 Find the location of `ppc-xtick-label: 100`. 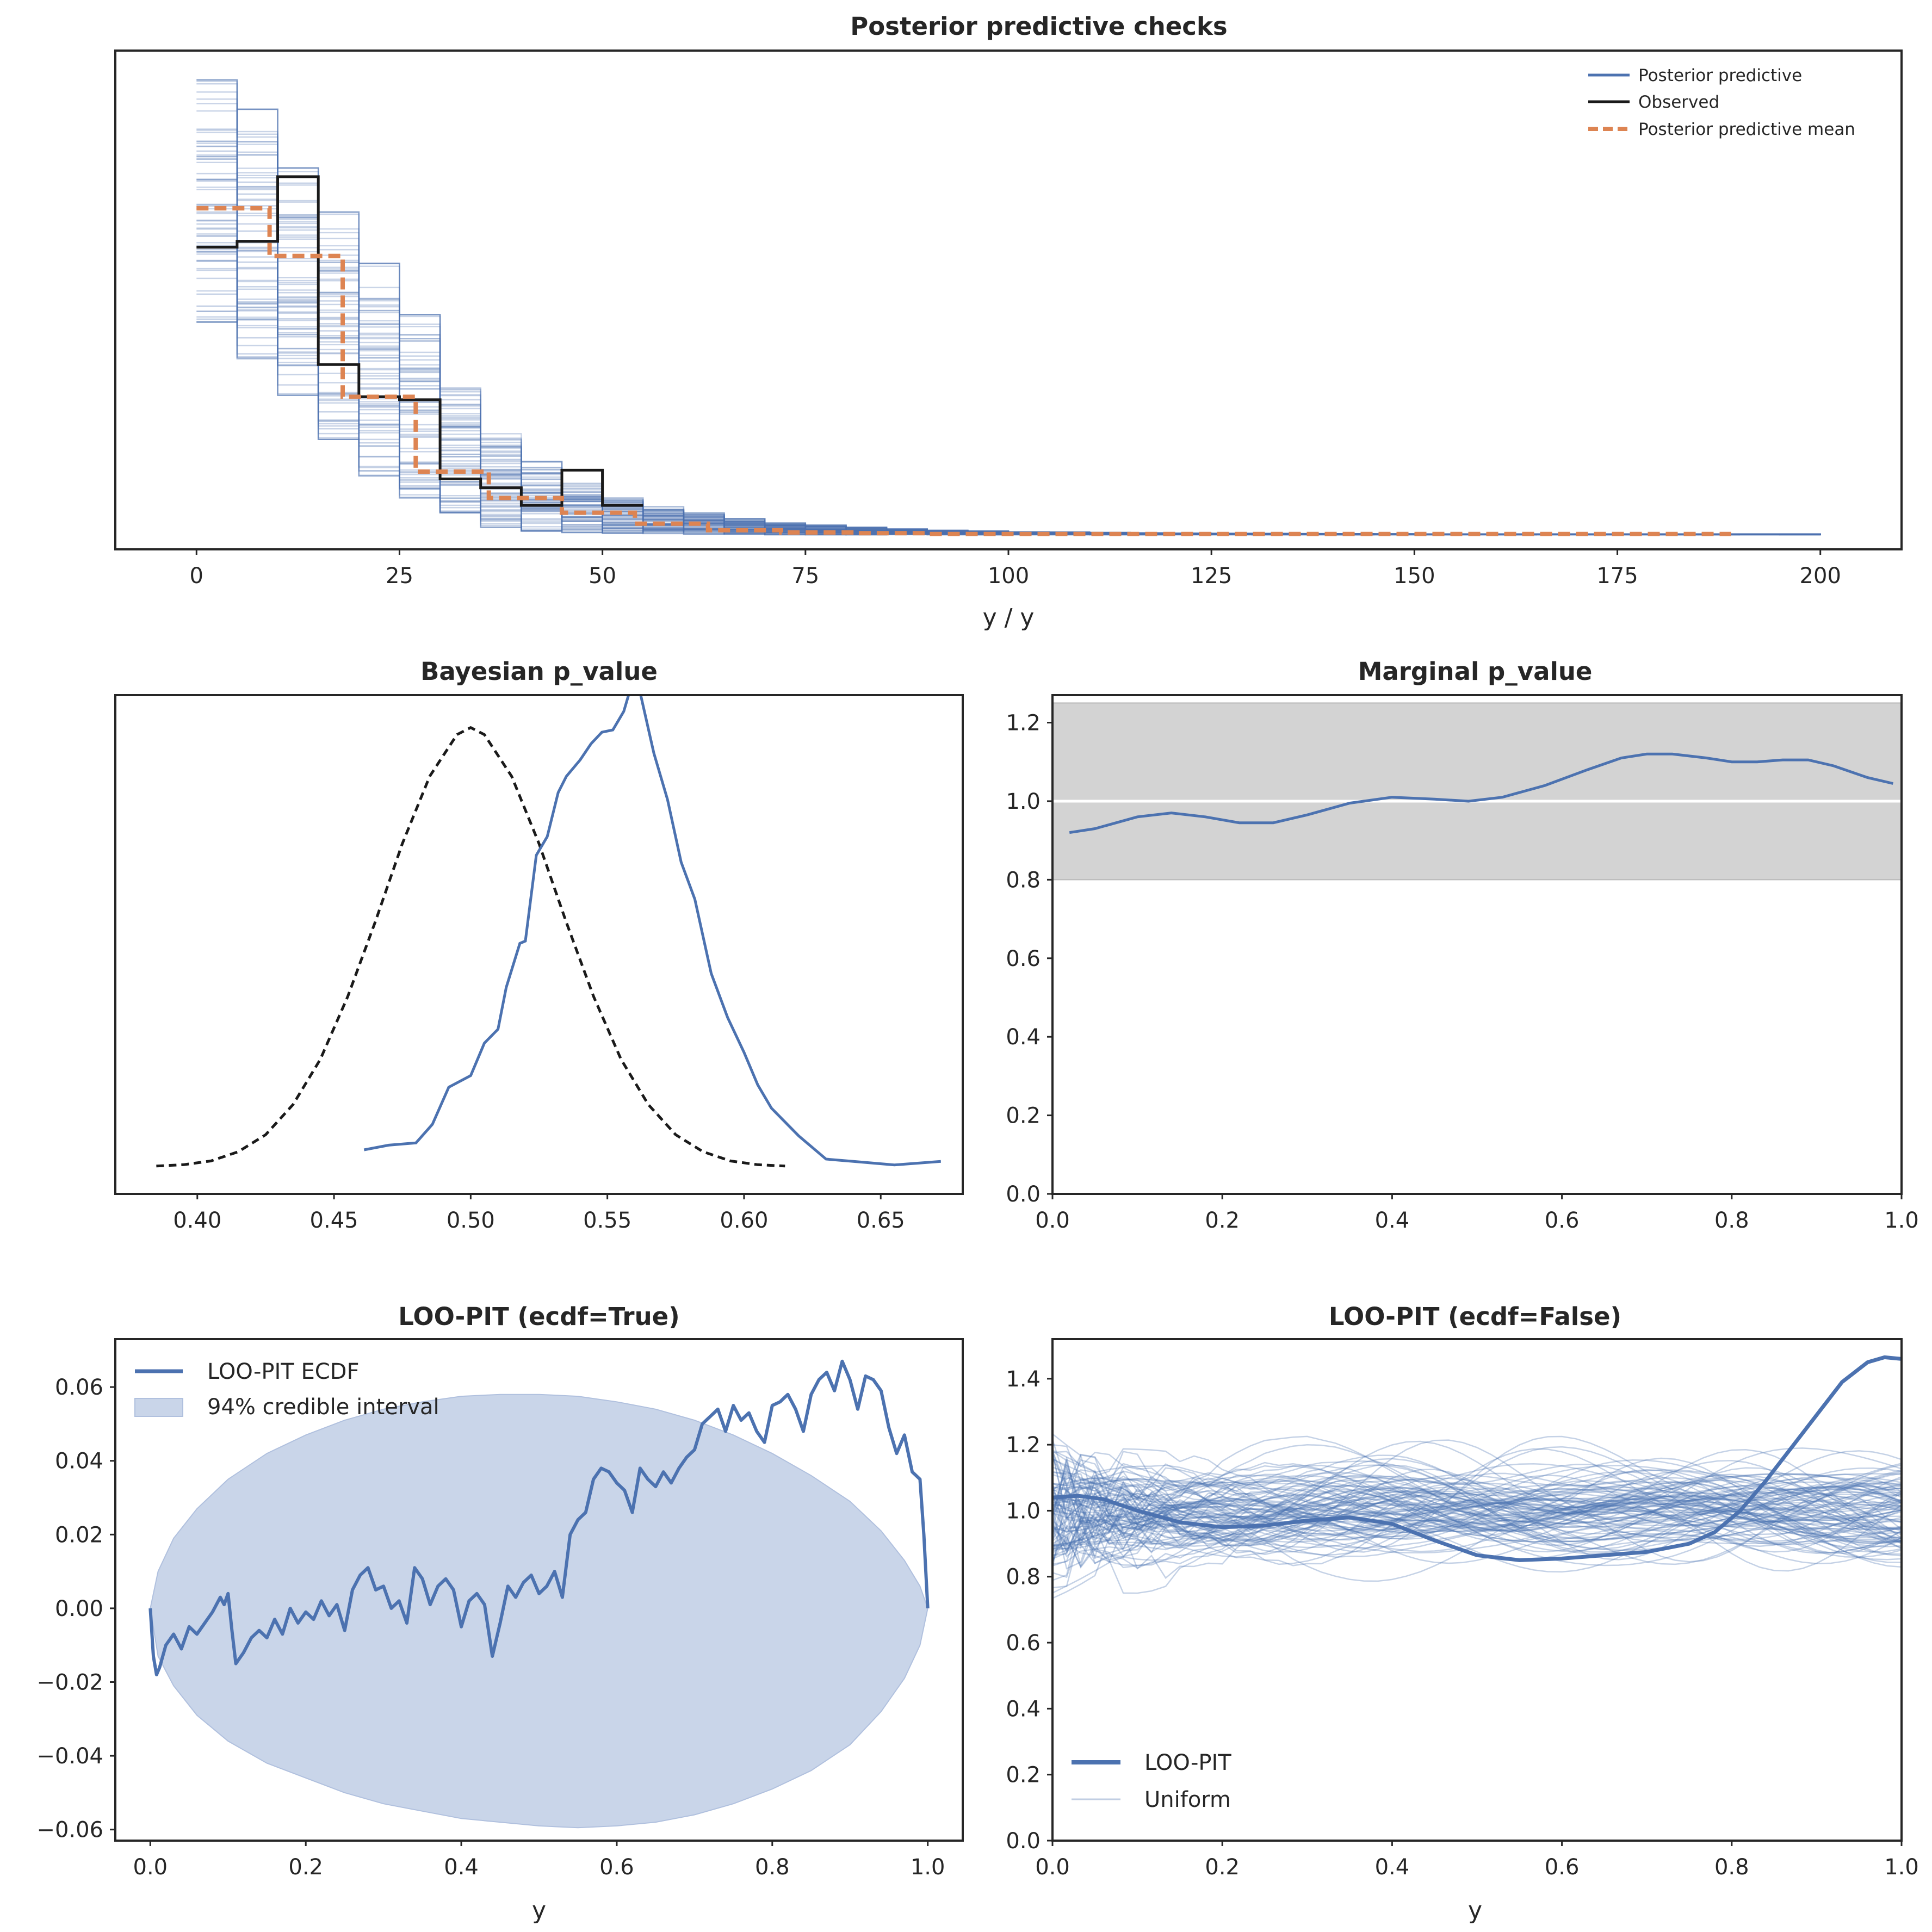

ppc-xtick-label: 100 is located at coordinates (1009, 576).